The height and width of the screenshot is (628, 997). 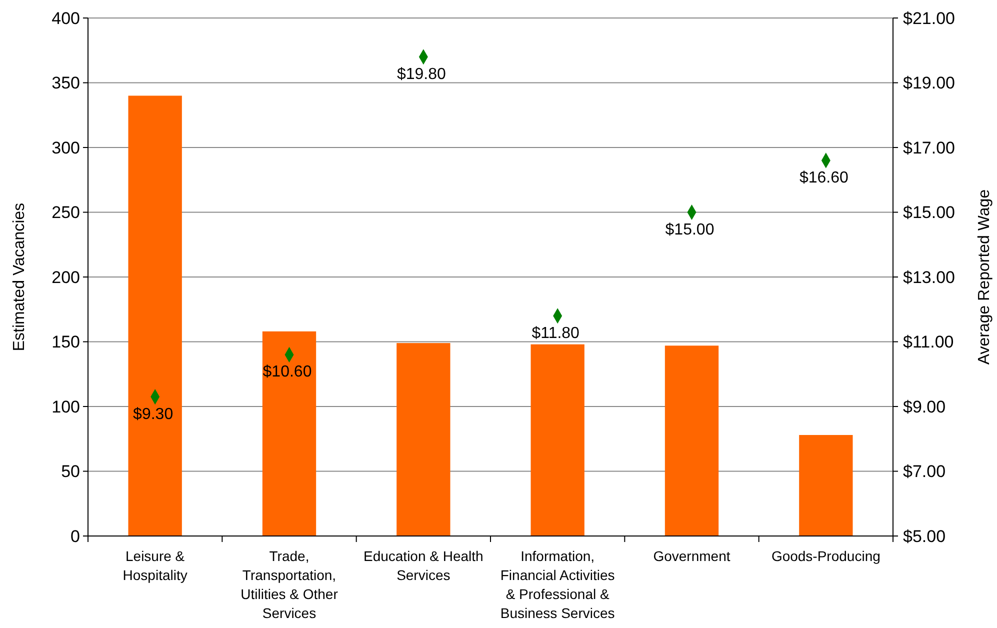 I want to click on data-label: $10.60, so click(x=287, y=372).